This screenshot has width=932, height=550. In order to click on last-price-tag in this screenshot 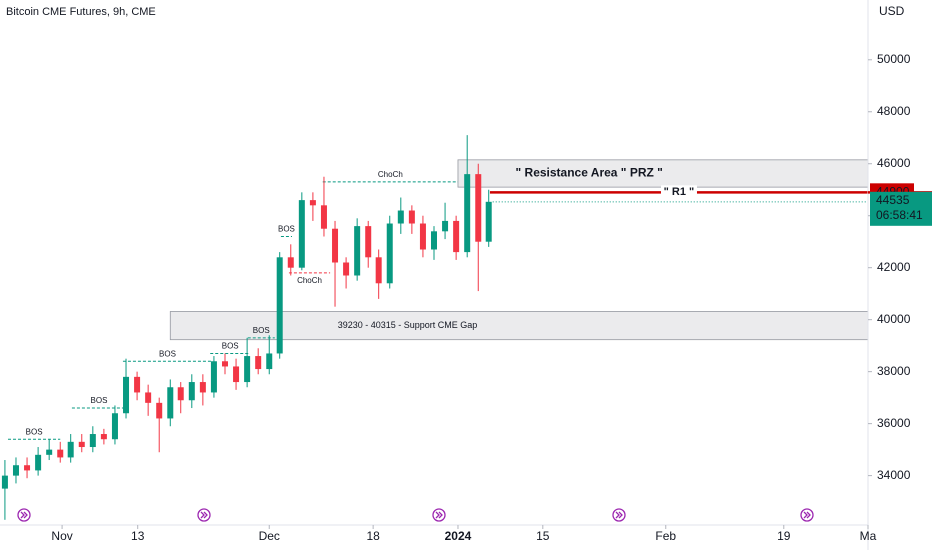, I will do `click(901, 208)`.